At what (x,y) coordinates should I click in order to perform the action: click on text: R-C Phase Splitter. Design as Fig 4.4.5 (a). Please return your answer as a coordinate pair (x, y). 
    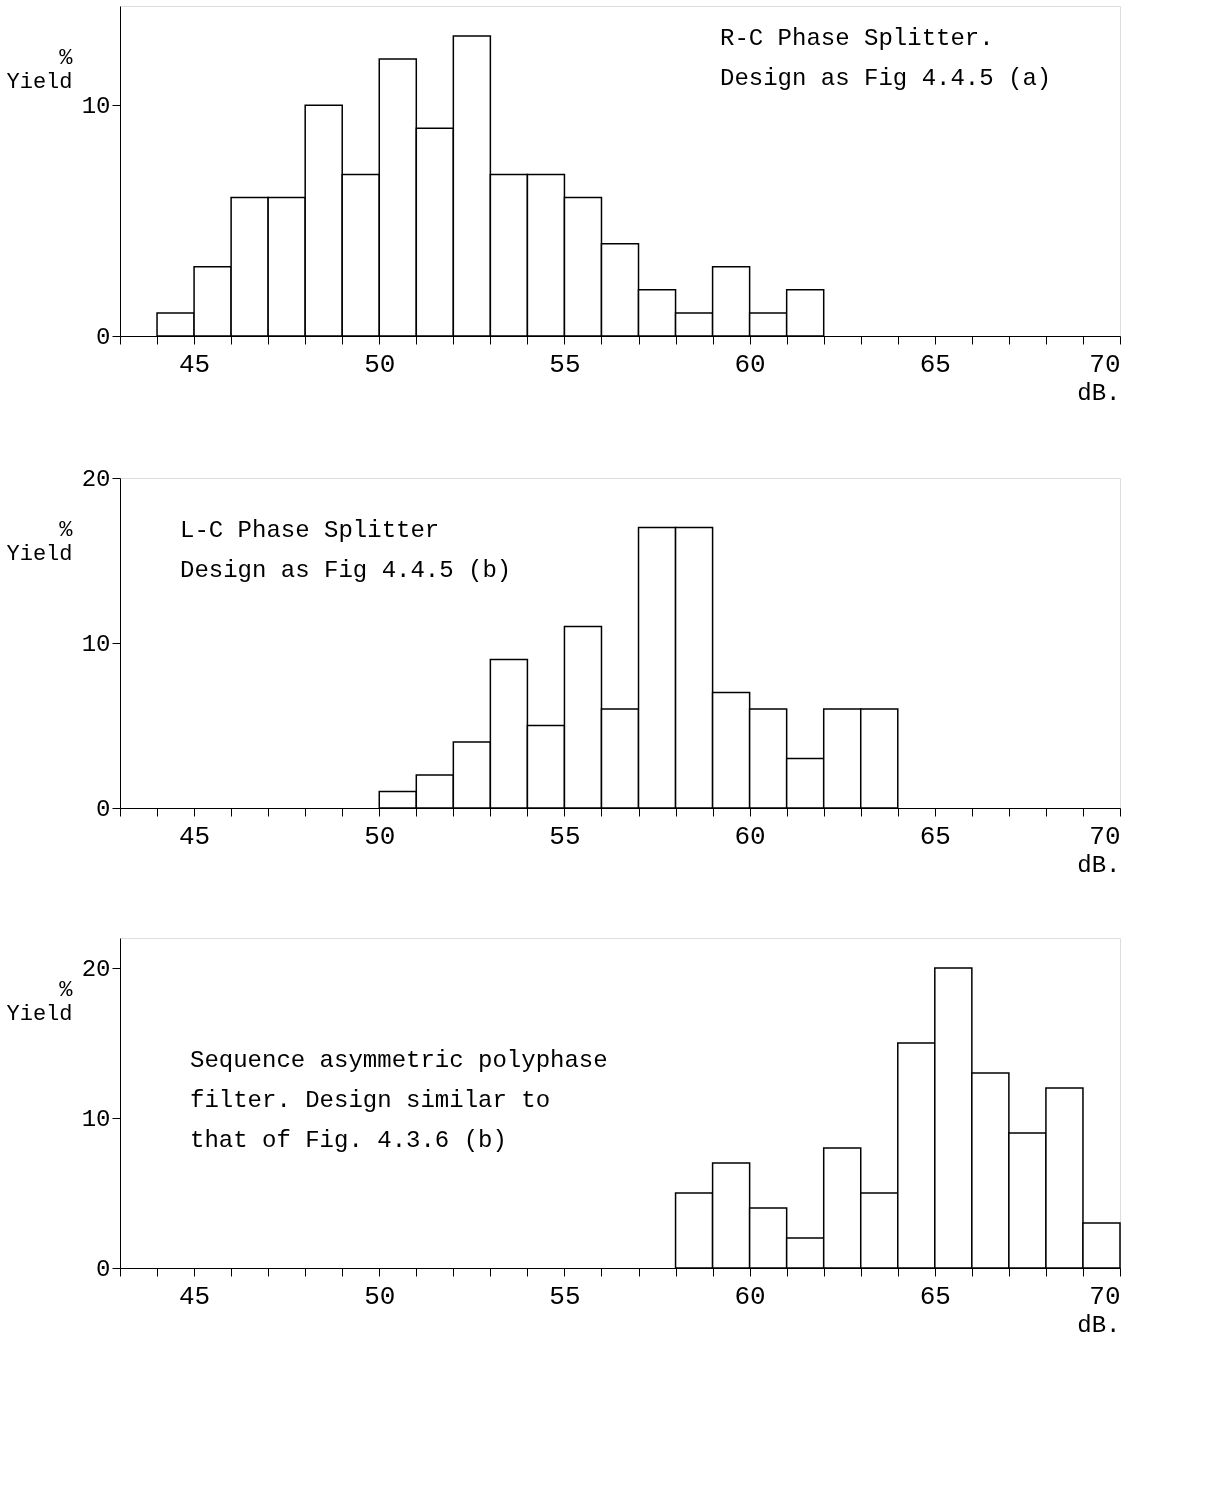
    Looking at the image, I should click on (886, 58).